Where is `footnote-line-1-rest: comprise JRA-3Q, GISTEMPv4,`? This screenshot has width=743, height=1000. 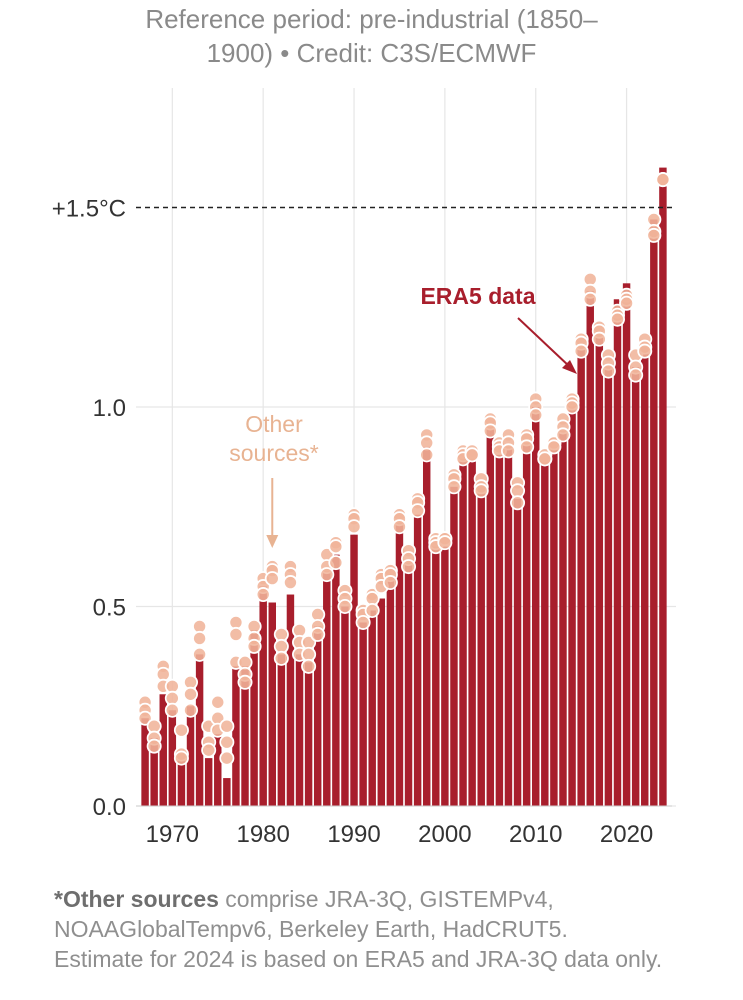 footnote-line-1-rest: comprise JRA-3Q, GISTEMPv4, is located at coordinates (386, 899).